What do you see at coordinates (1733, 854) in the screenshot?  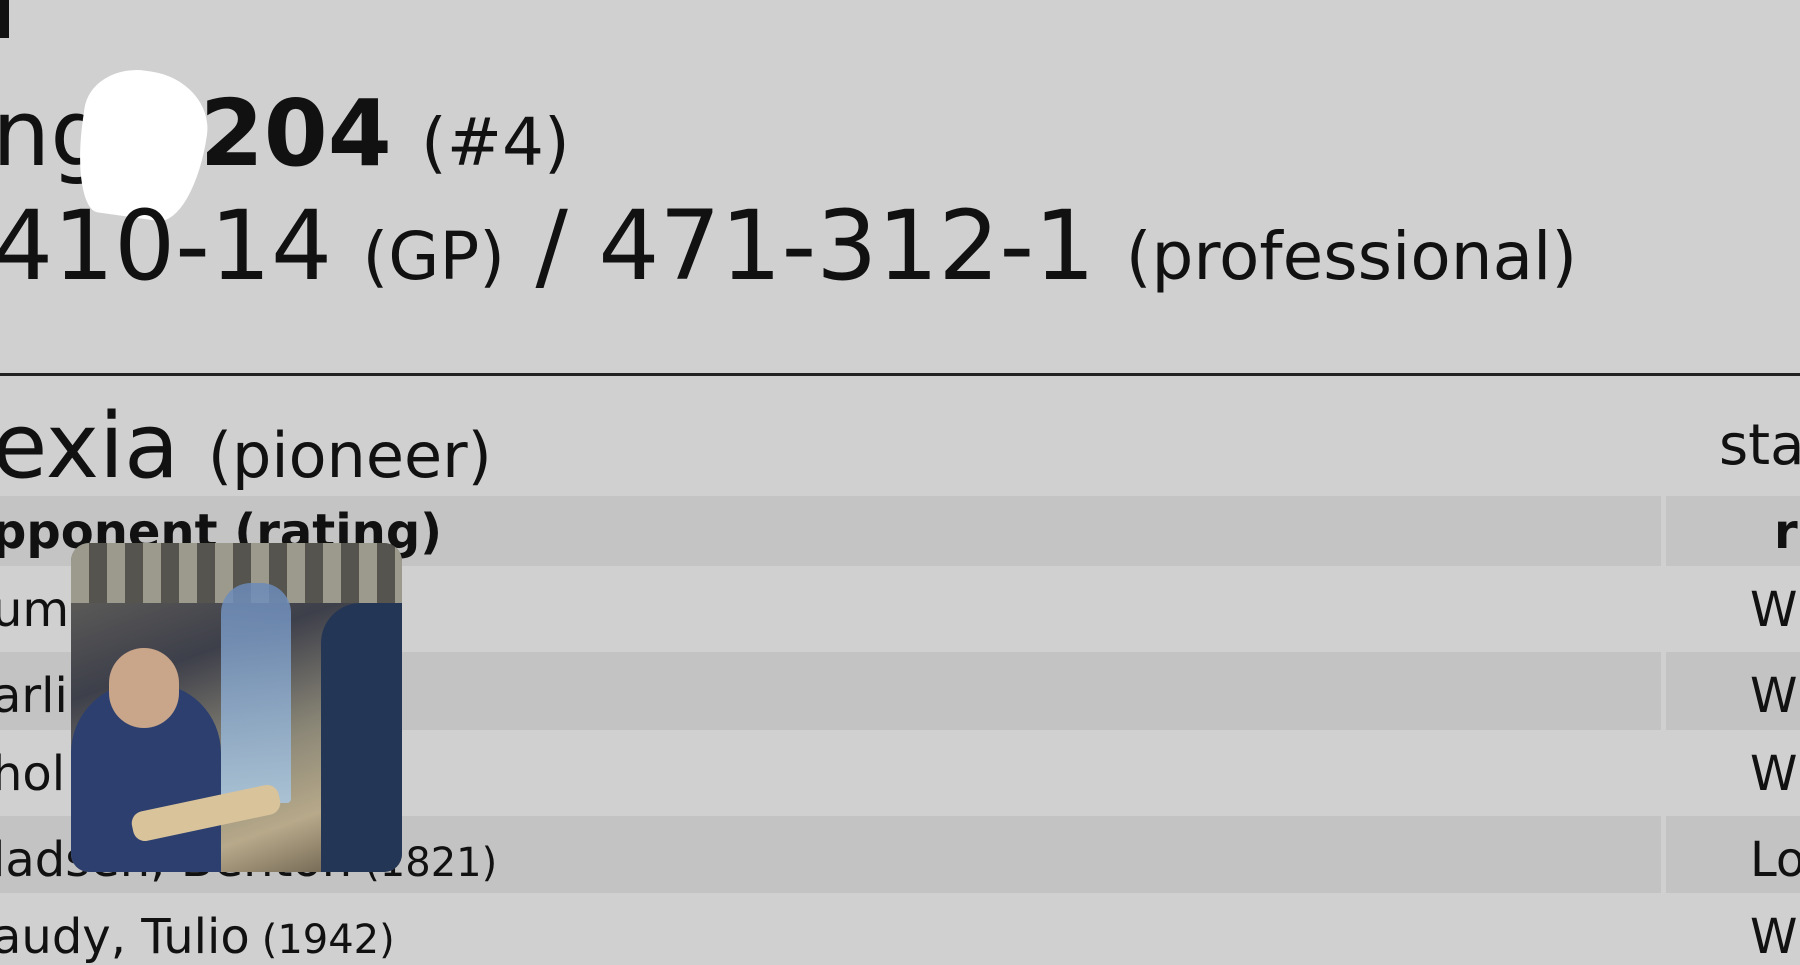 I see `cell: Lo` at bounding box center [1733, 854].